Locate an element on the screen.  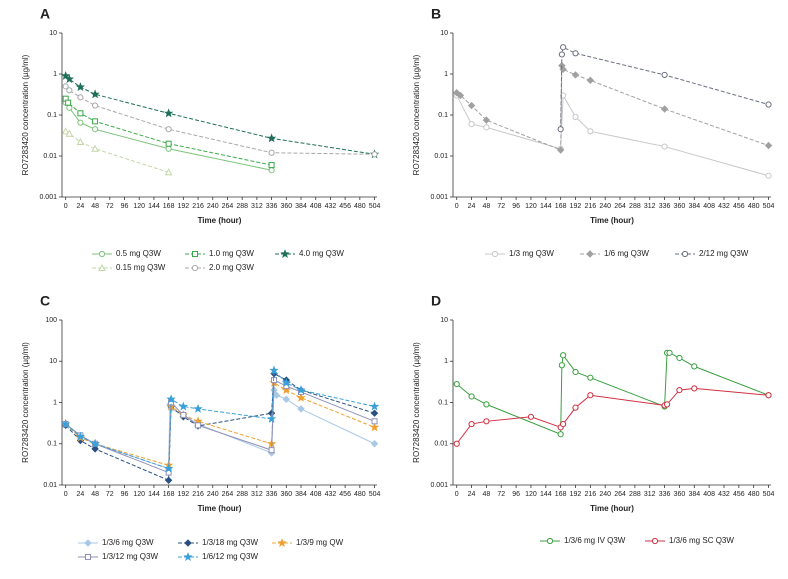
x-tick-label: 72 is located at coordinates (501, 494).